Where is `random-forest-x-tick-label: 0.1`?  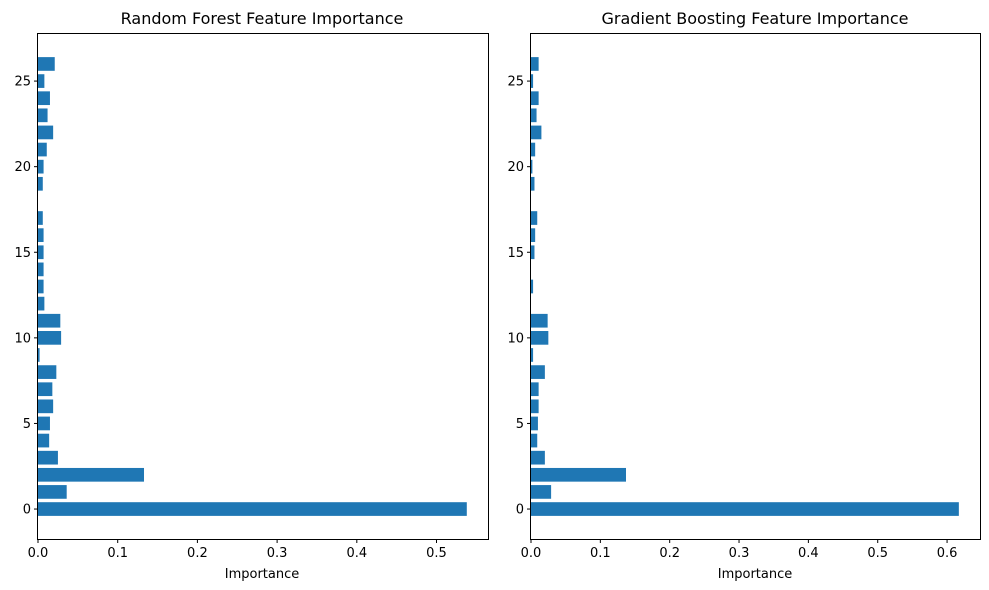
random-forest-x-tick-label: 0.1 is located at coordinates (117, 553).